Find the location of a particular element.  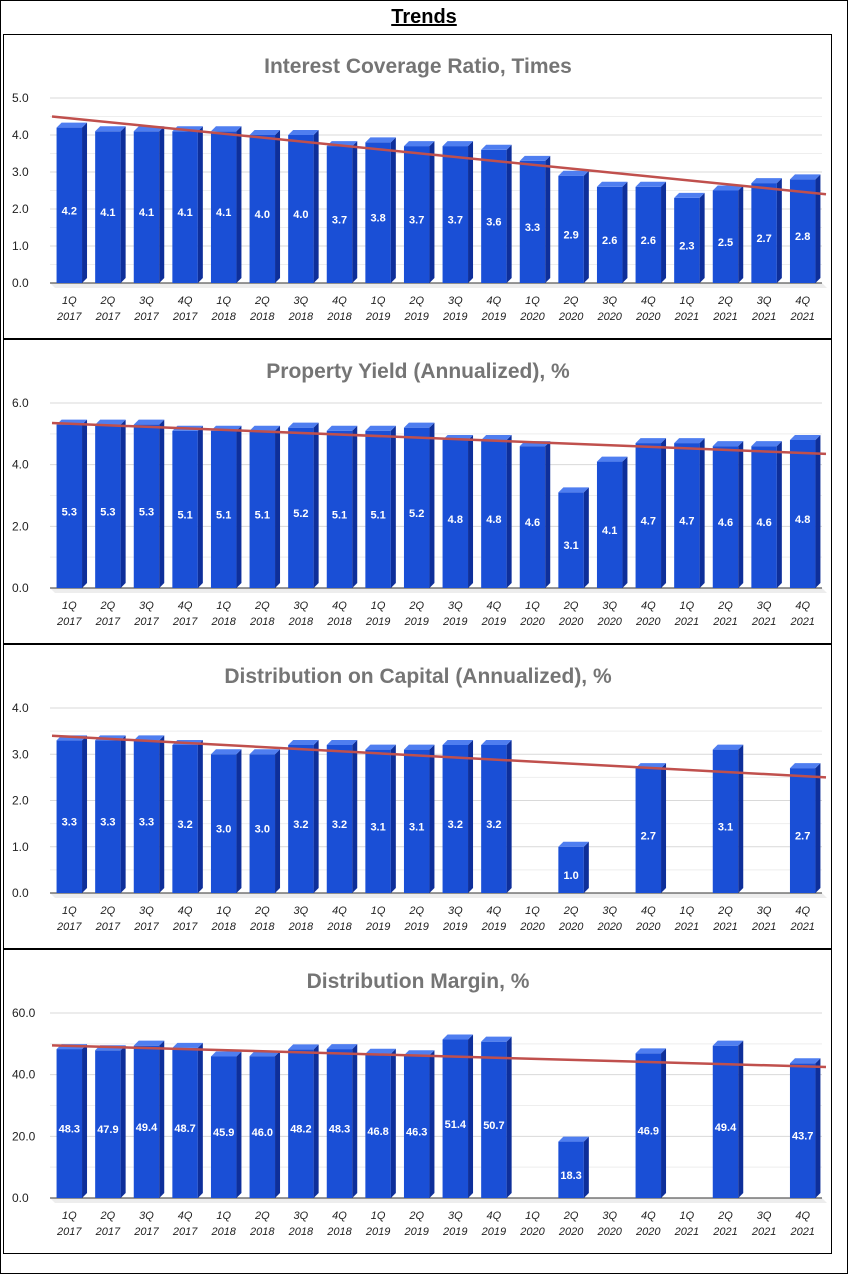

interest-coverage-x-tick-year: 2017 is located at coordinates (185, 317).